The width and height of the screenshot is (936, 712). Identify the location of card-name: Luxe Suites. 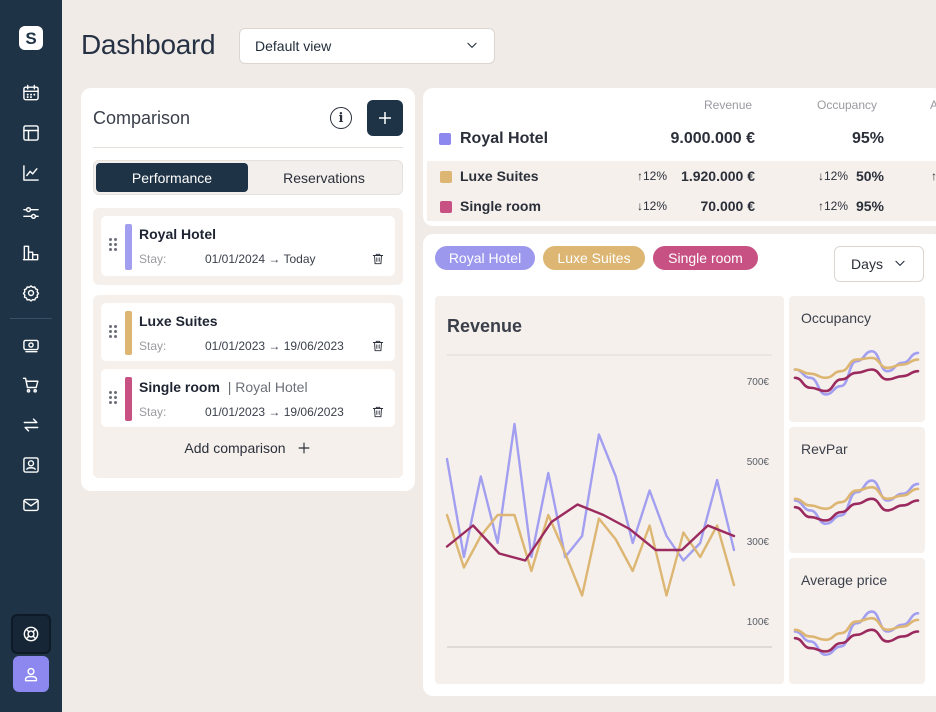
(178, 321).